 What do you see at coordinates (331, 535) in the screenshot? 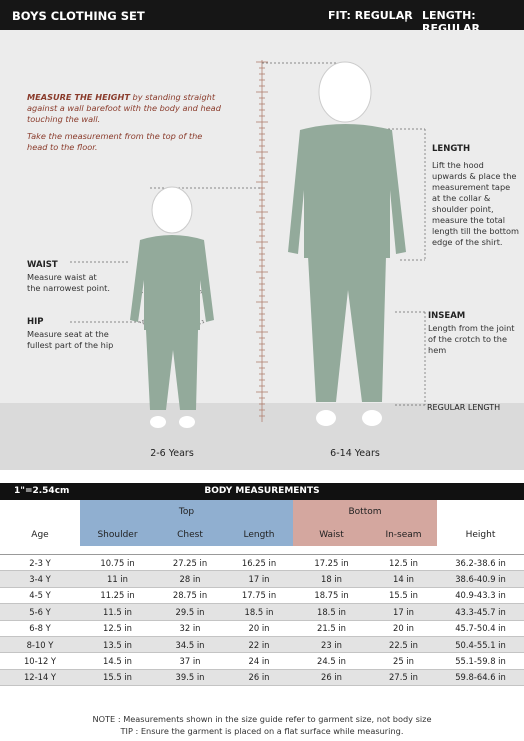
I see `column-header: Waist` at bounding box center [331, 535].